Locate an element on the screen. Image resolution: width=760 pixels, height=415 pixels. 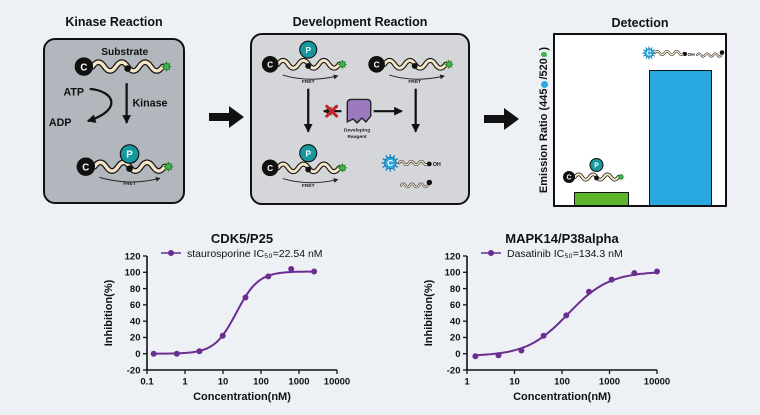
substrate-unphosphorylated: C is located at coordinates (123, 66).